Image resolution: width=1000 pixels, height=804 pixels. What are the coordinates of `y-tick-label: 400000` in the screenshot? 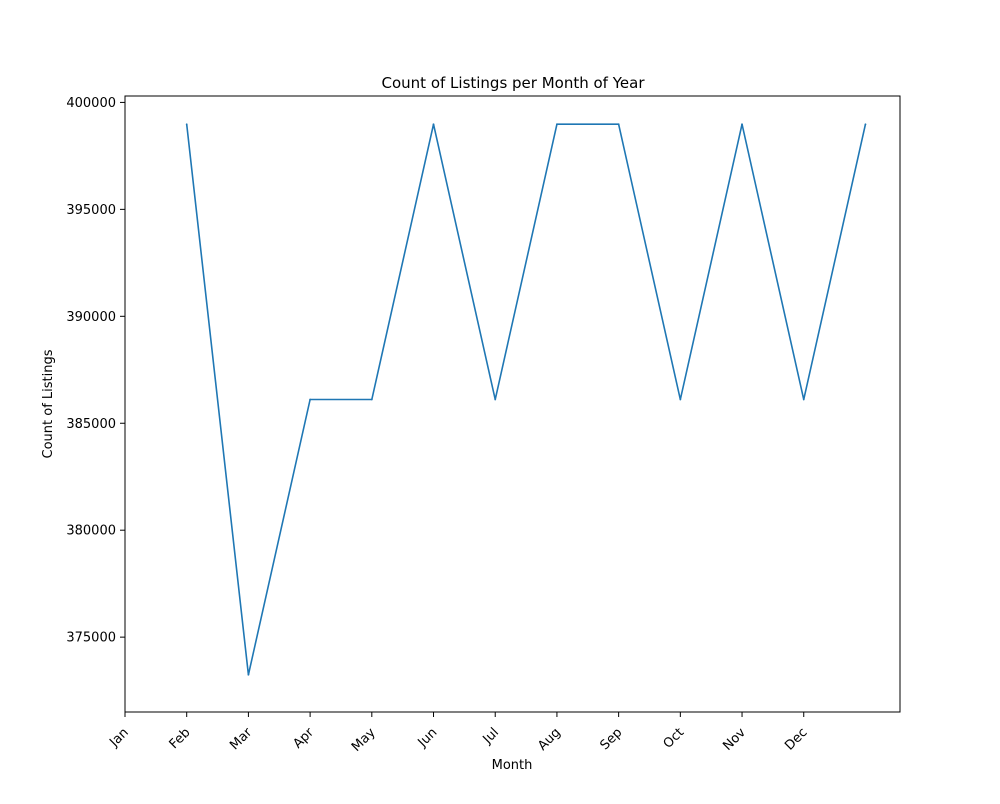 It's located at (91, 103).